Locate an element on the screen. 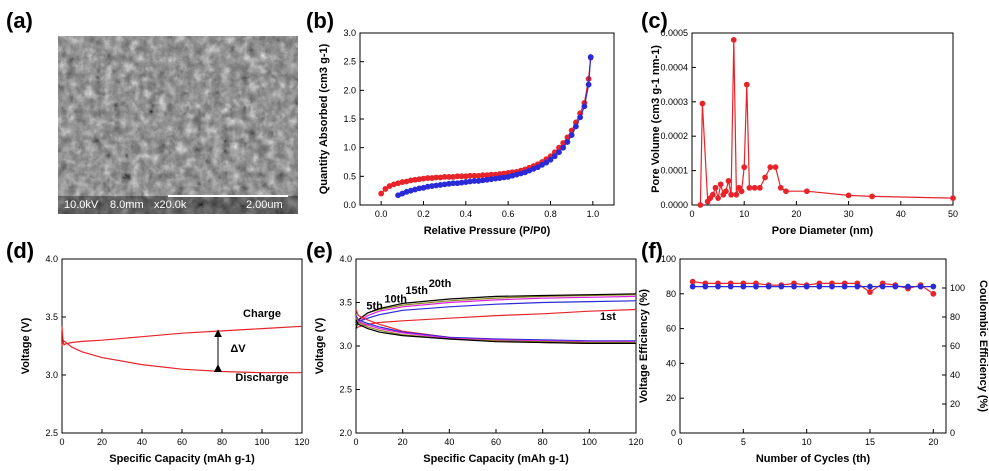  panel-e-cycle-label: 20th is located at coordinates (440, 284).